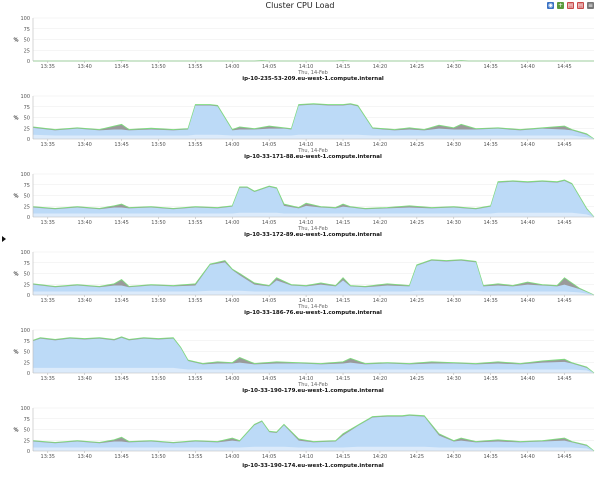 Image resolution: width=600 pixels, height=480 pixels. I want to click on print-icon: ▤, so click(570, 5).